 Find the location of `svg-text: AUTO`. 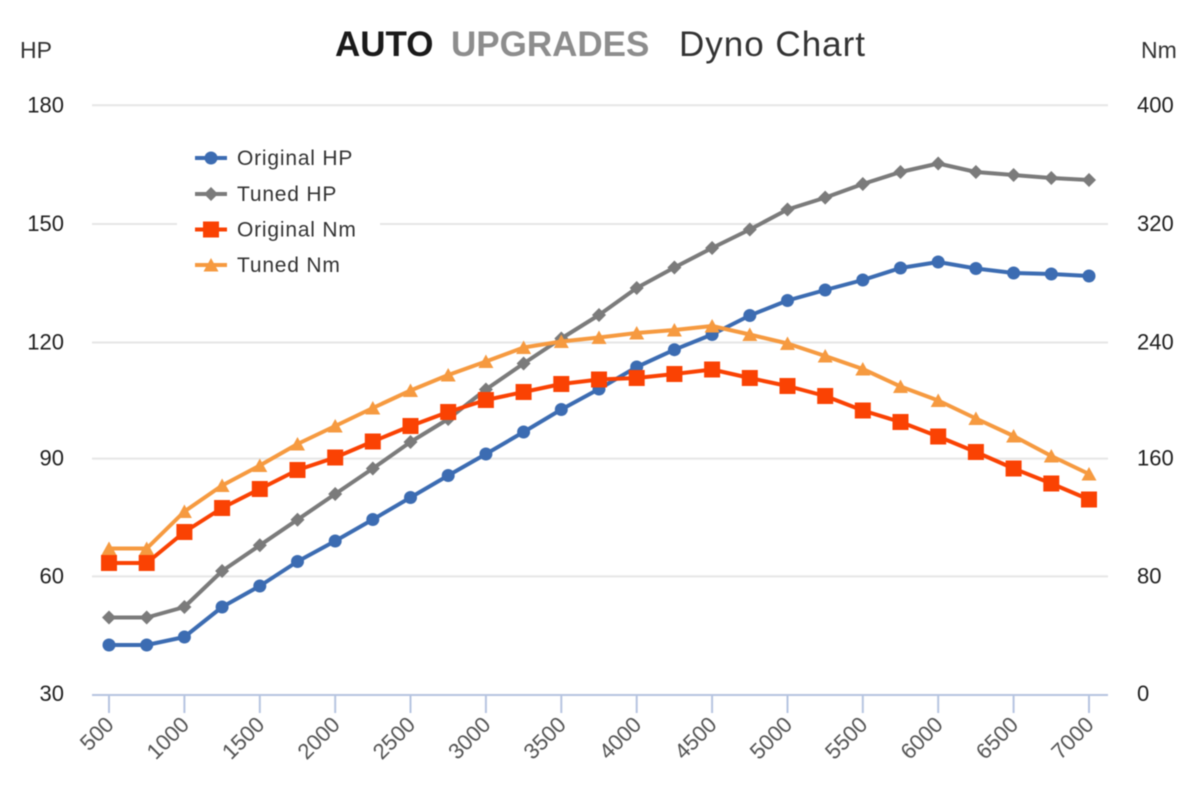

svg-text: AUTO is located at coordinates (384, 44).